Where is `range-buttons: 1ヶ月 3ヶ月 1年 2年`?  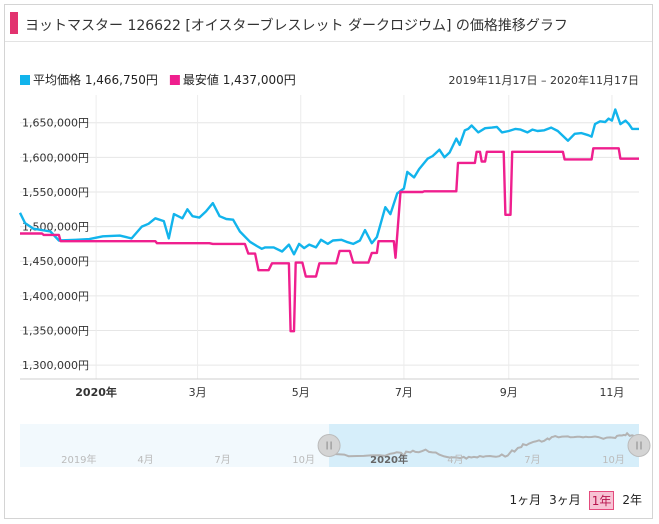 range-buttons: 1ヶ月 3ヶ月 1年 2年 is located at coordinates (575, 500).